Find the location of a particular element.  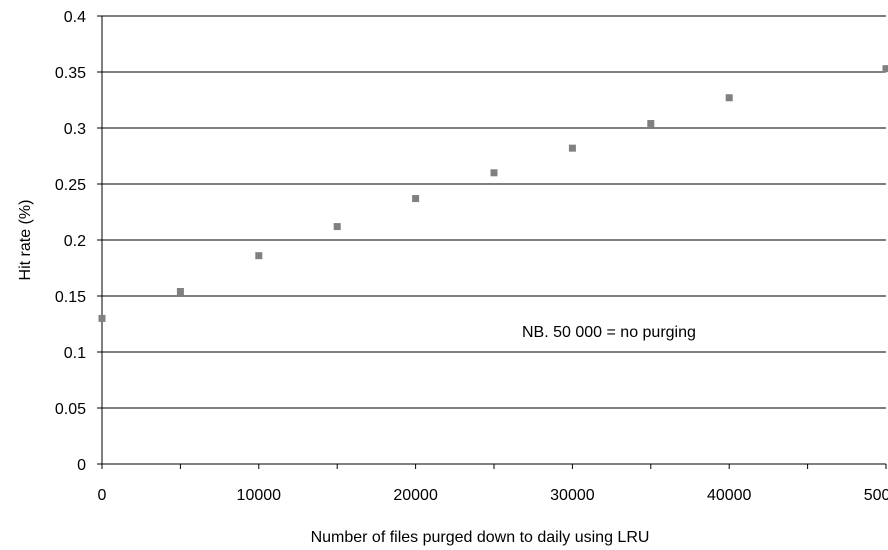

x-tick-label-2: 20000 is located at coordinates (415, 495).